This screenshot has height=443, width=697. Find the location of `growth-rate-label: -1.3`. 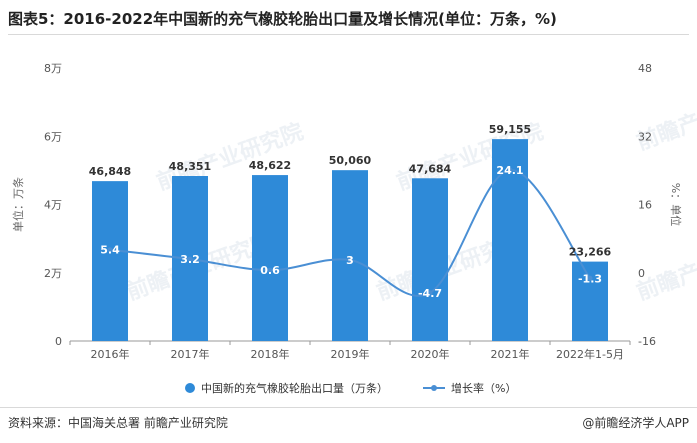

growth-rate-label: -1.3 is located at coordinates (590, 278).